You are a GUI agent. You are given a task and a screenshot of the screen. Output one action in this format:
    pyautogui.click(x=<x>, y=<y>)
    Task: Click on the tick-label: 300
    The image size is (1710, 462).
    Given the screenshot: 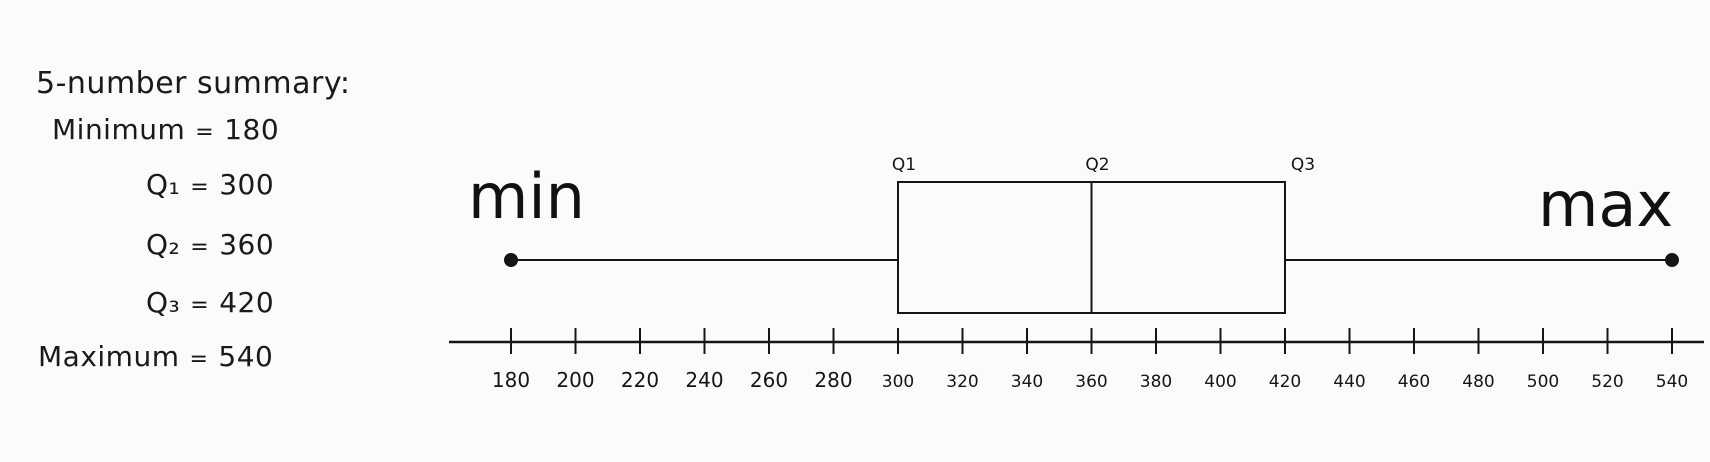 What is the action you would take?
    pyautogui.click(x=898, y=382)
    